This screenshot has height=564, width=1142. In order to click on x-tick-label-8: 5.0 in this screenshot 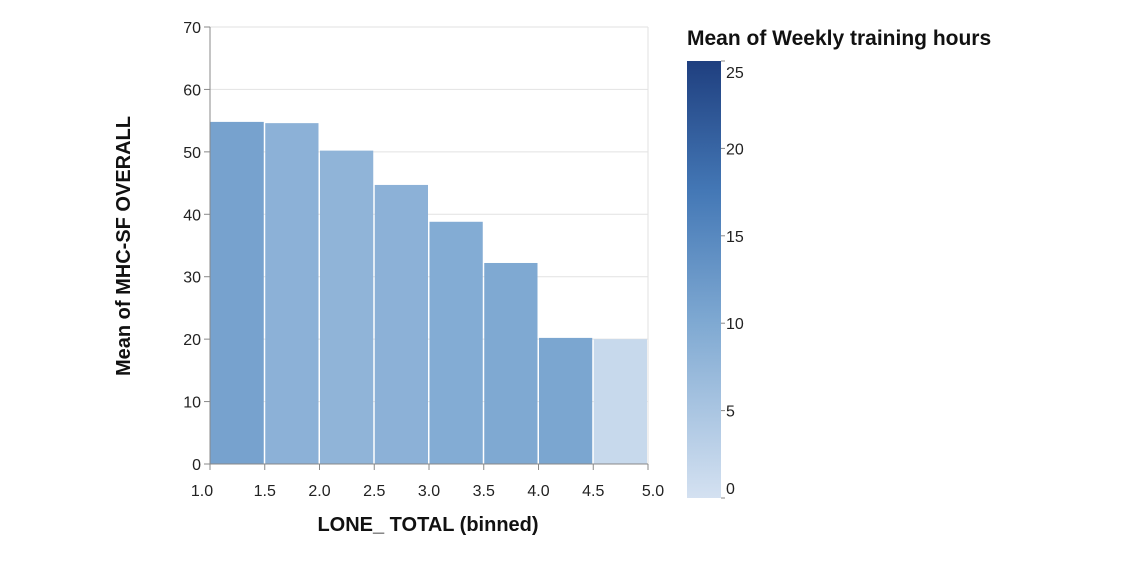, I will do `click(653, 491)`.